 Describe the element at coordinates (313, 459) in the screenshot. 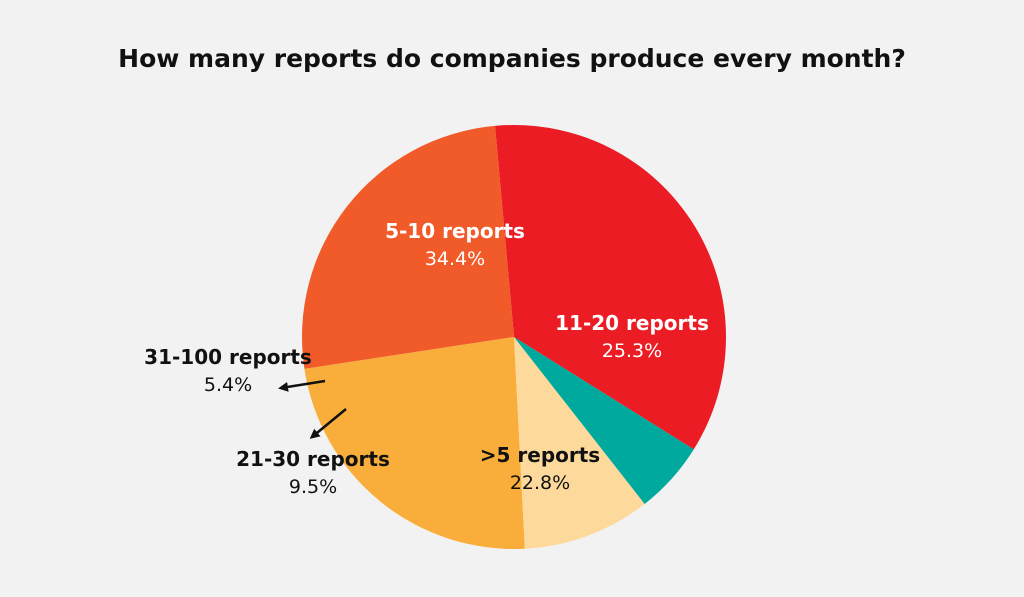

I see `slice-label-21-30: 21-30 reports` at that location.